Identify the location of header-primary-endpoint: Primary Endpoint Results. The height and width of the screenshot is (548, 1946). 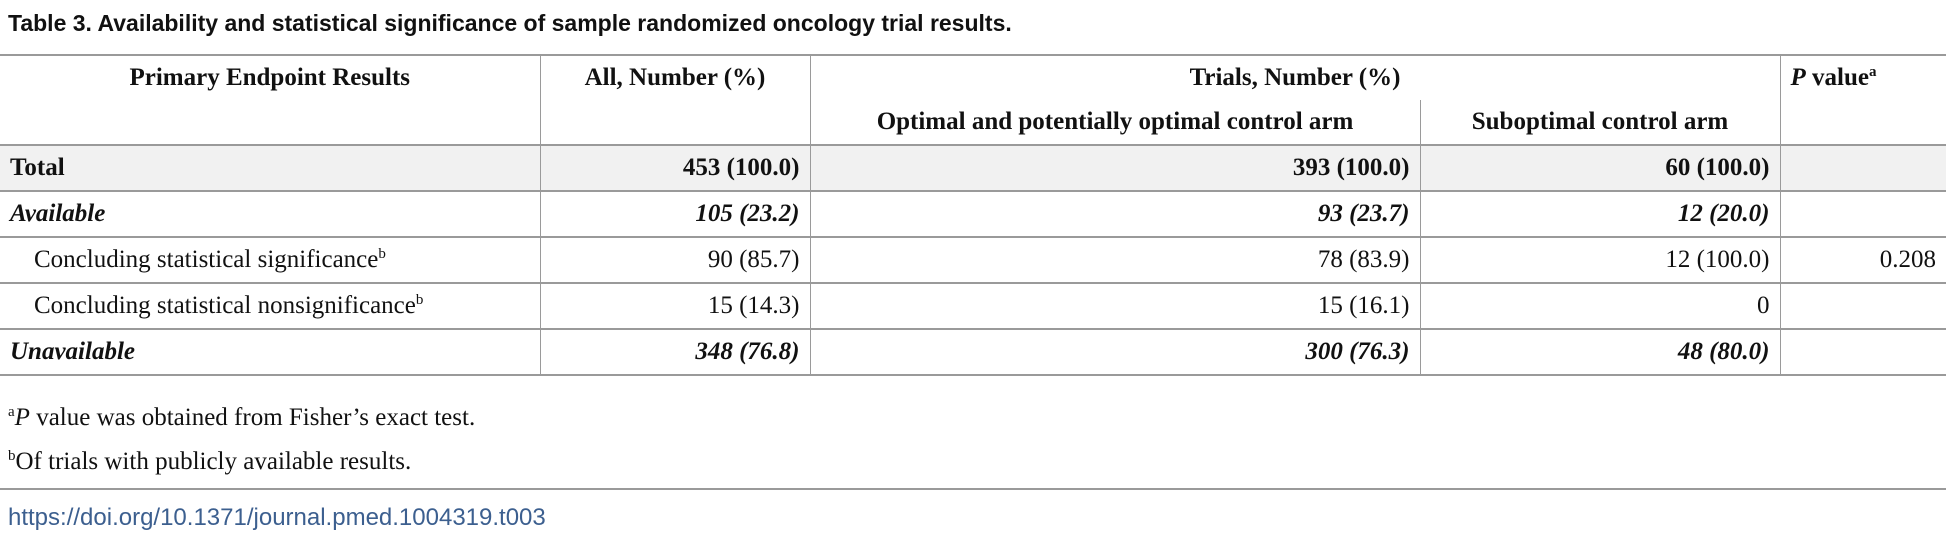
(270, 77).